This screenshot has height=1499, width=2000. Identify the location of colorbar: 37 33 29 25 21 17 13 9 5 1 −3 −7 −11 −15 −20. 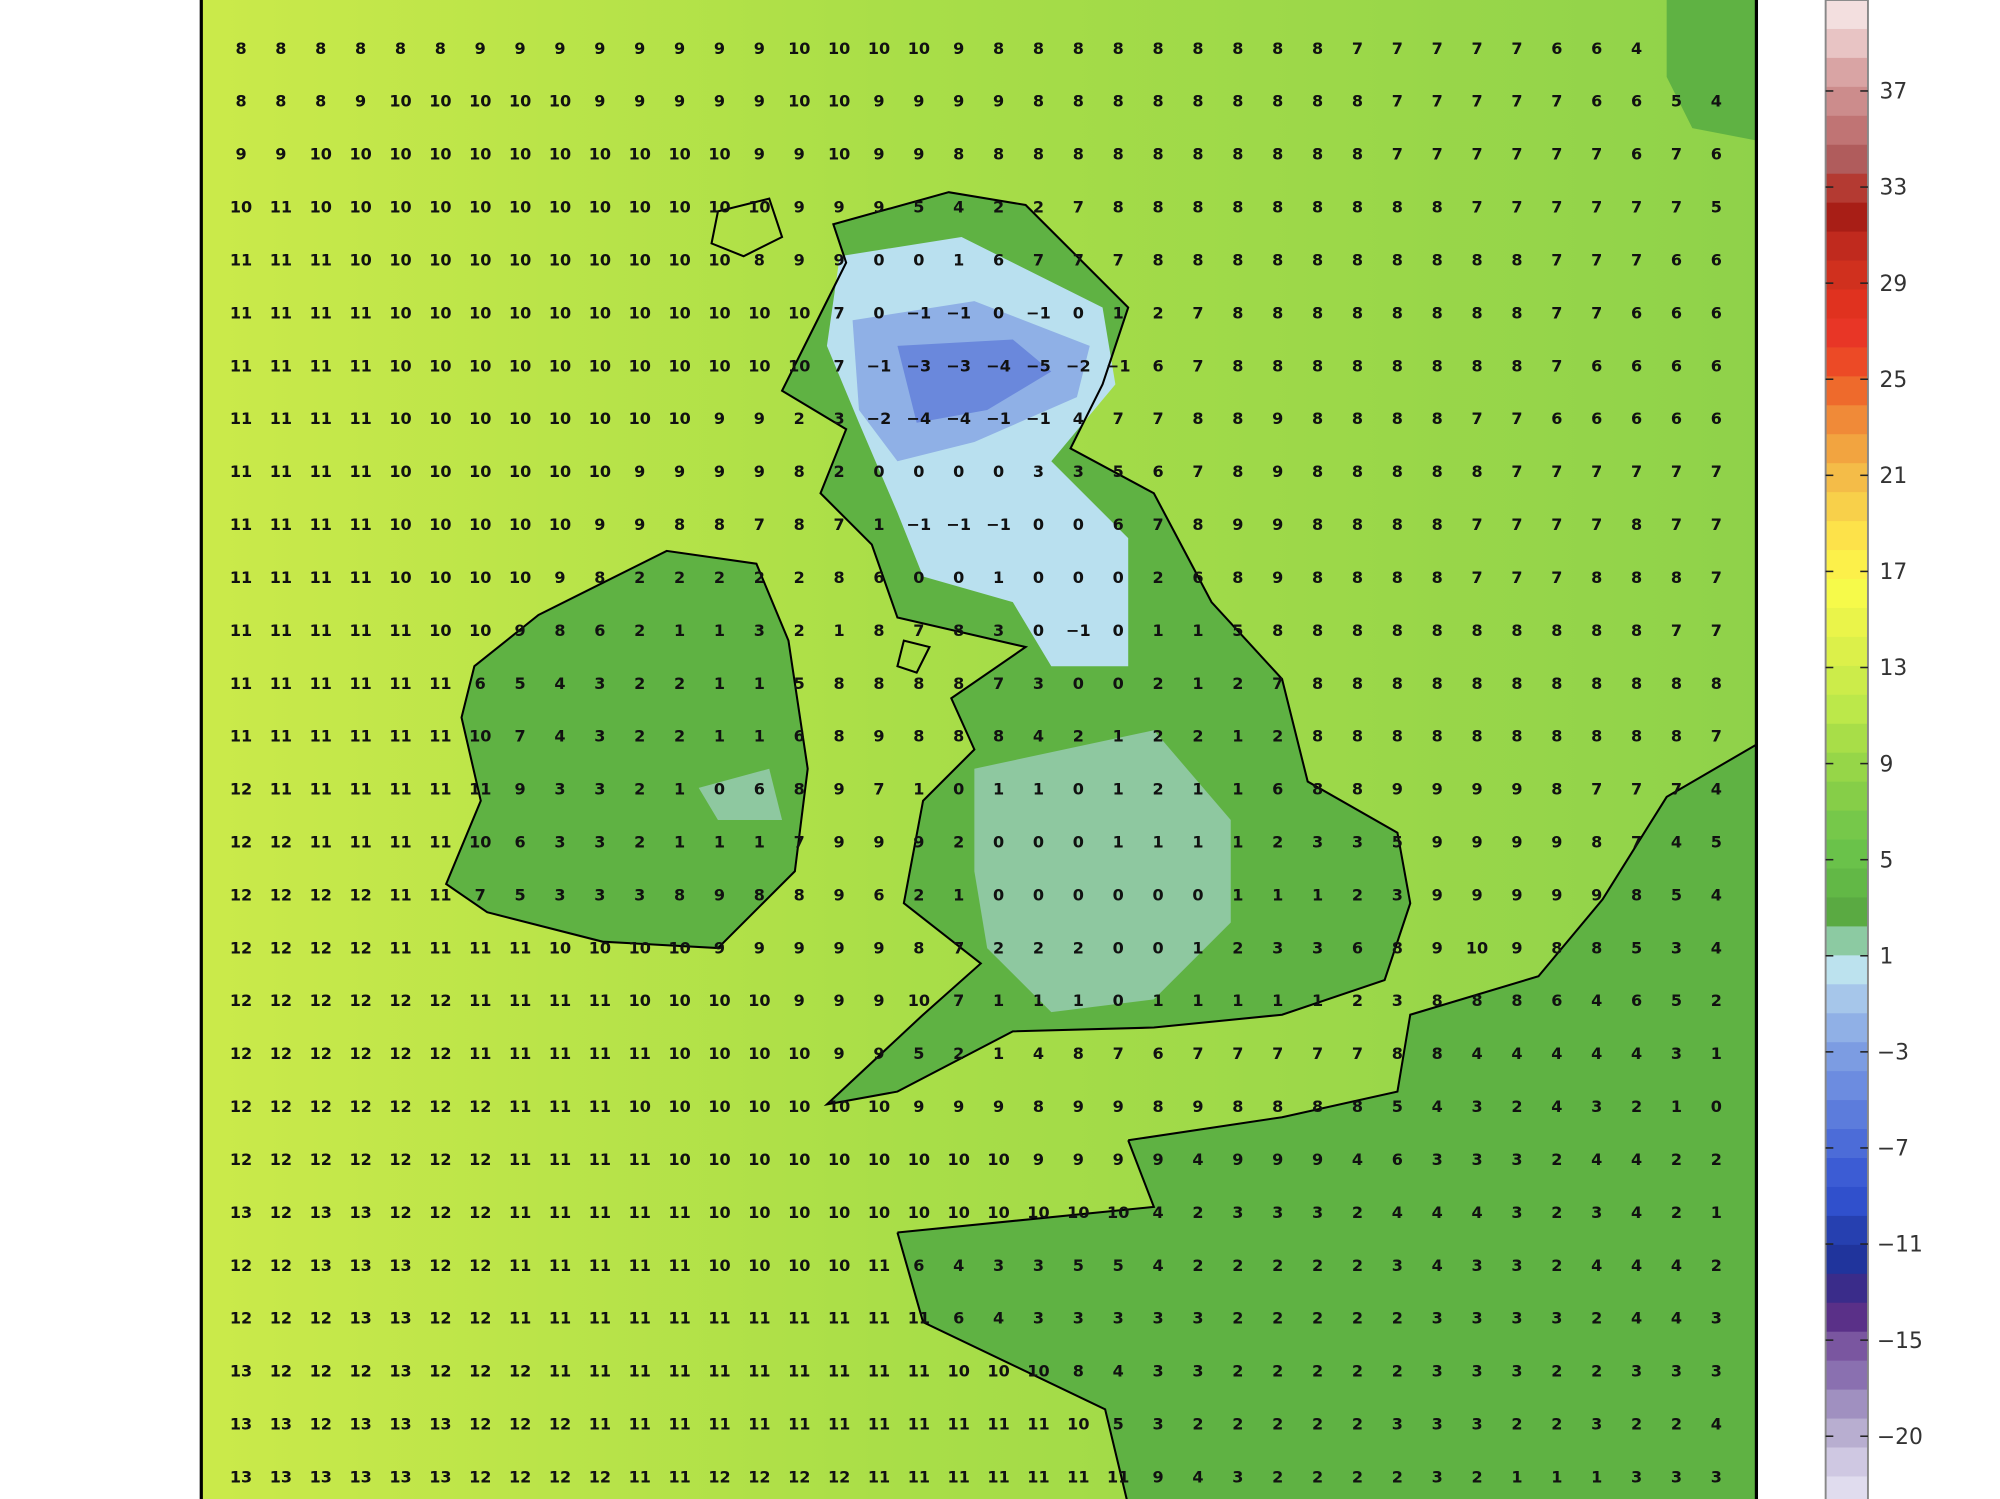
(1873, 749).